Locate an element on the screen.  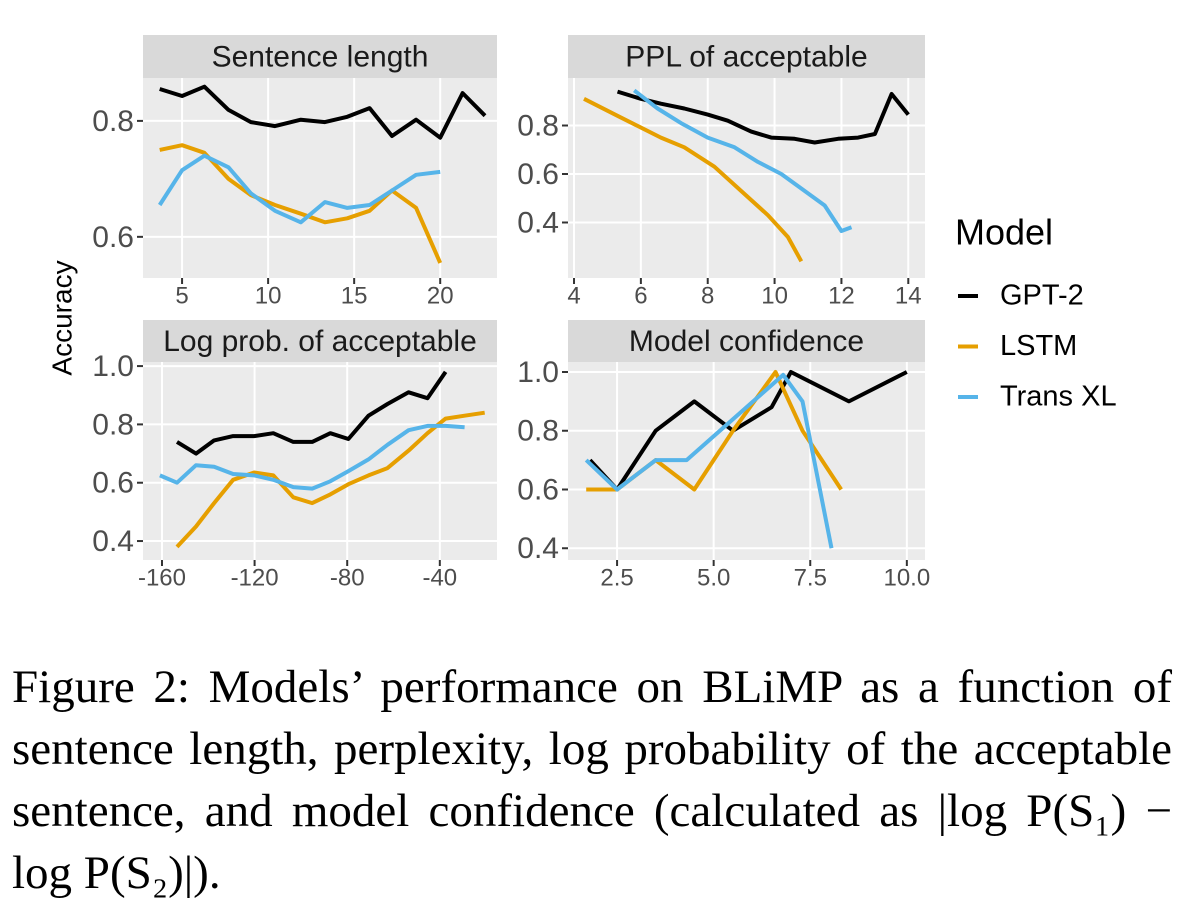
legend-label: Trans XL is located at coordinates (1058, 397).